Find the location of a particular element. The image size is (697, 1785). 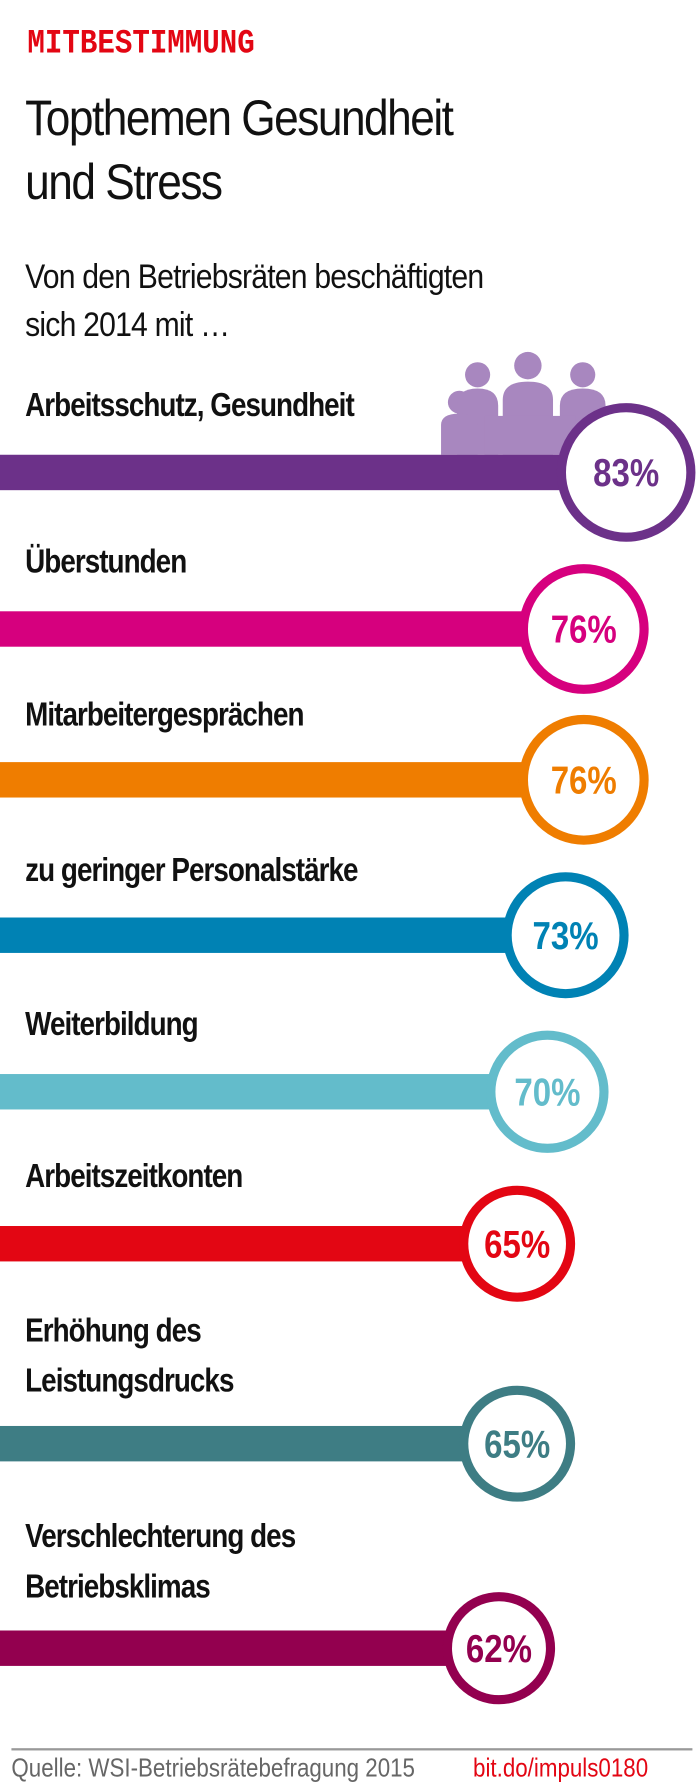

category-label: Verschlechterung des Betriebsklimas is located at coordinates (160, 1562).